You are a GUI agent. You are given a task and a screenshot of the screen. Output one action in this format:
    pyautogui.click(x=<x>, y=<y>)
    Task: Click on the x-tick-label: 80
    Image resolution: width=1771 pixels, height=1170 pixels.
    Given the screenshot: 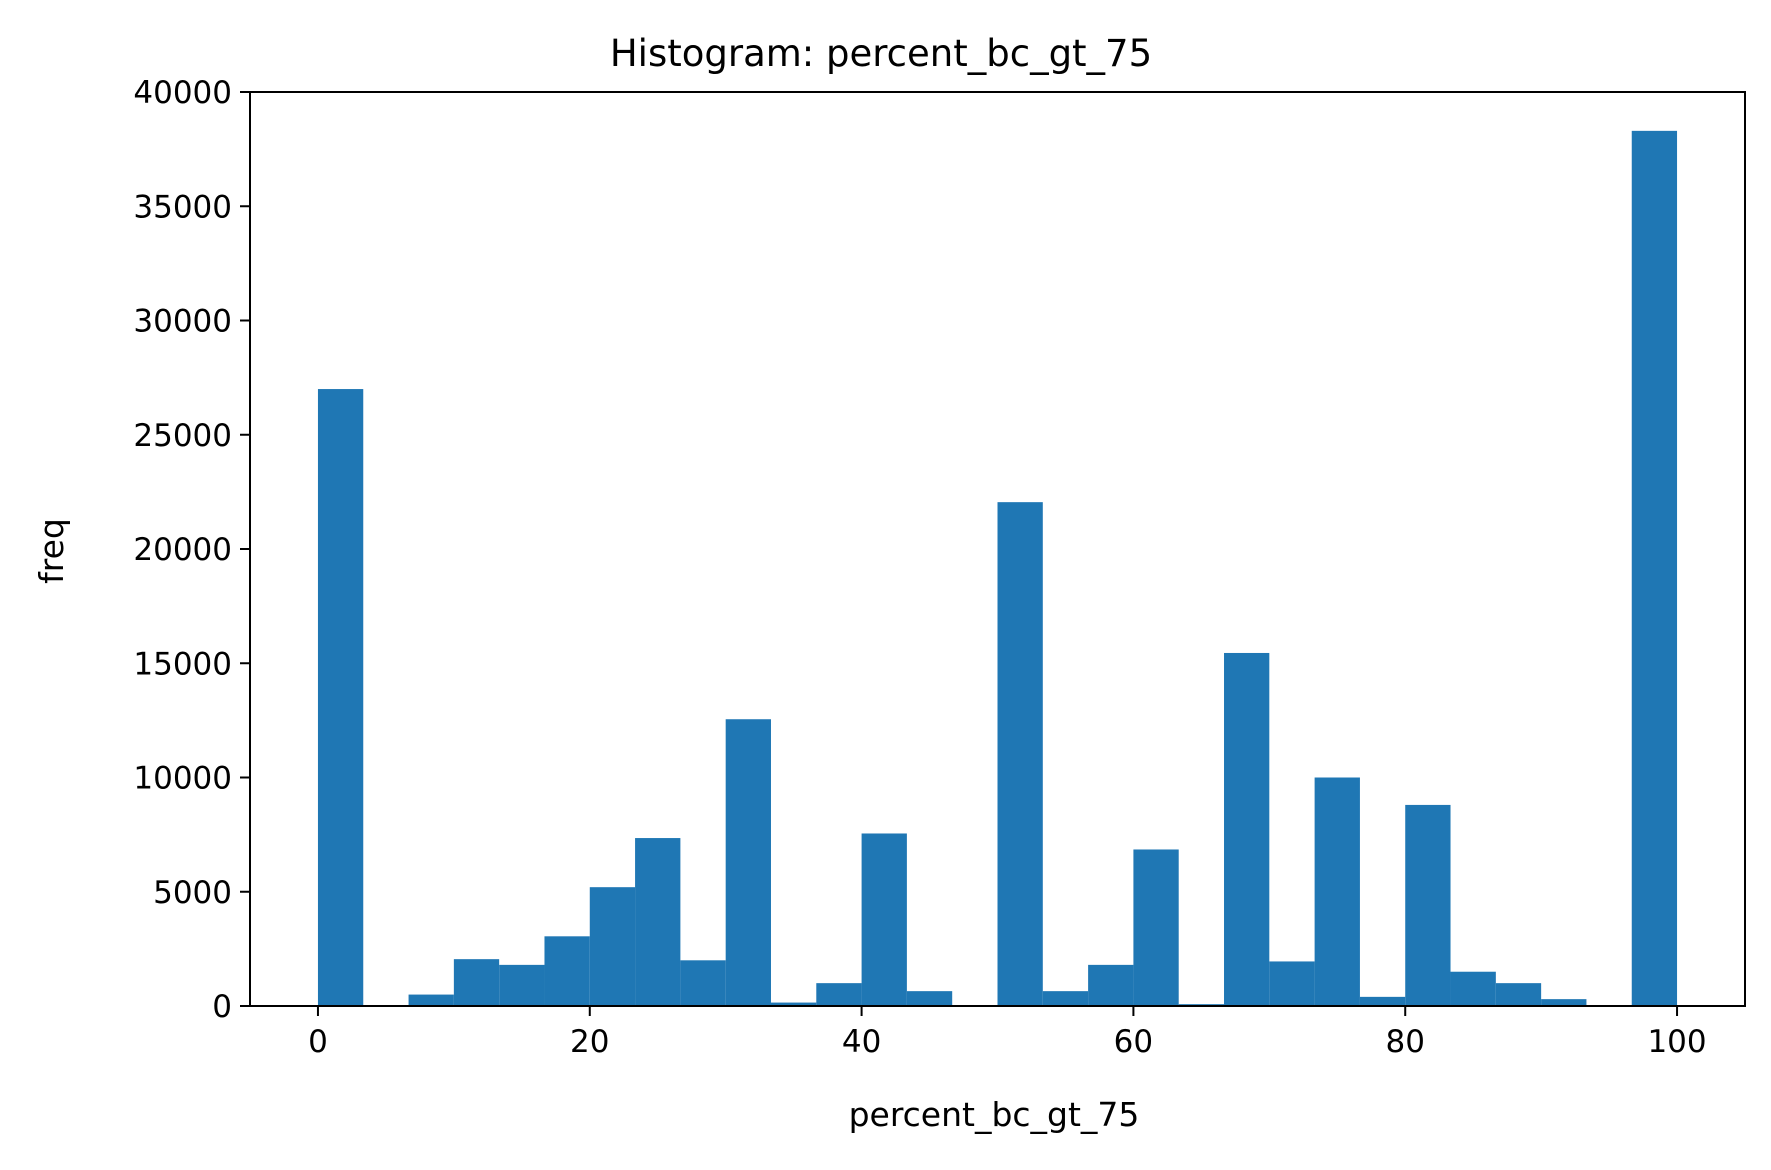 What is the action you would take?
    pyautogui.click(x=1405, y=1042)
    